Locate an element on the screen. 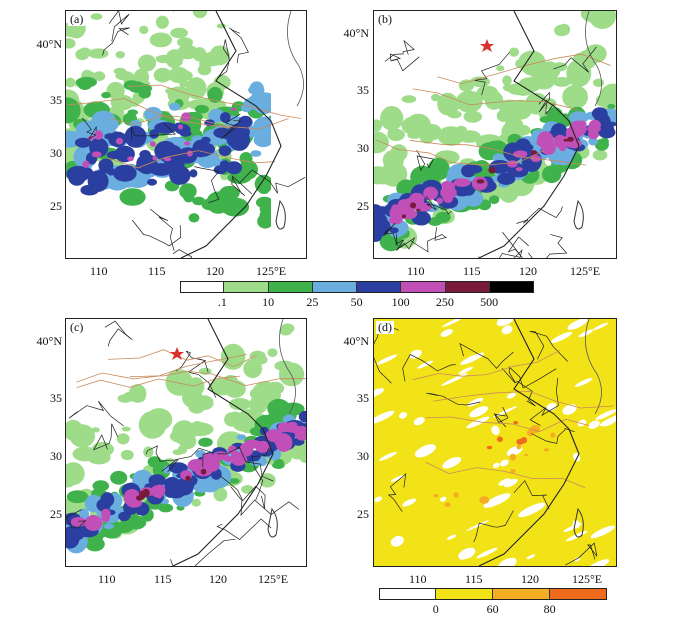  panel-c-map: (c) is located at coordinates (186, 442).